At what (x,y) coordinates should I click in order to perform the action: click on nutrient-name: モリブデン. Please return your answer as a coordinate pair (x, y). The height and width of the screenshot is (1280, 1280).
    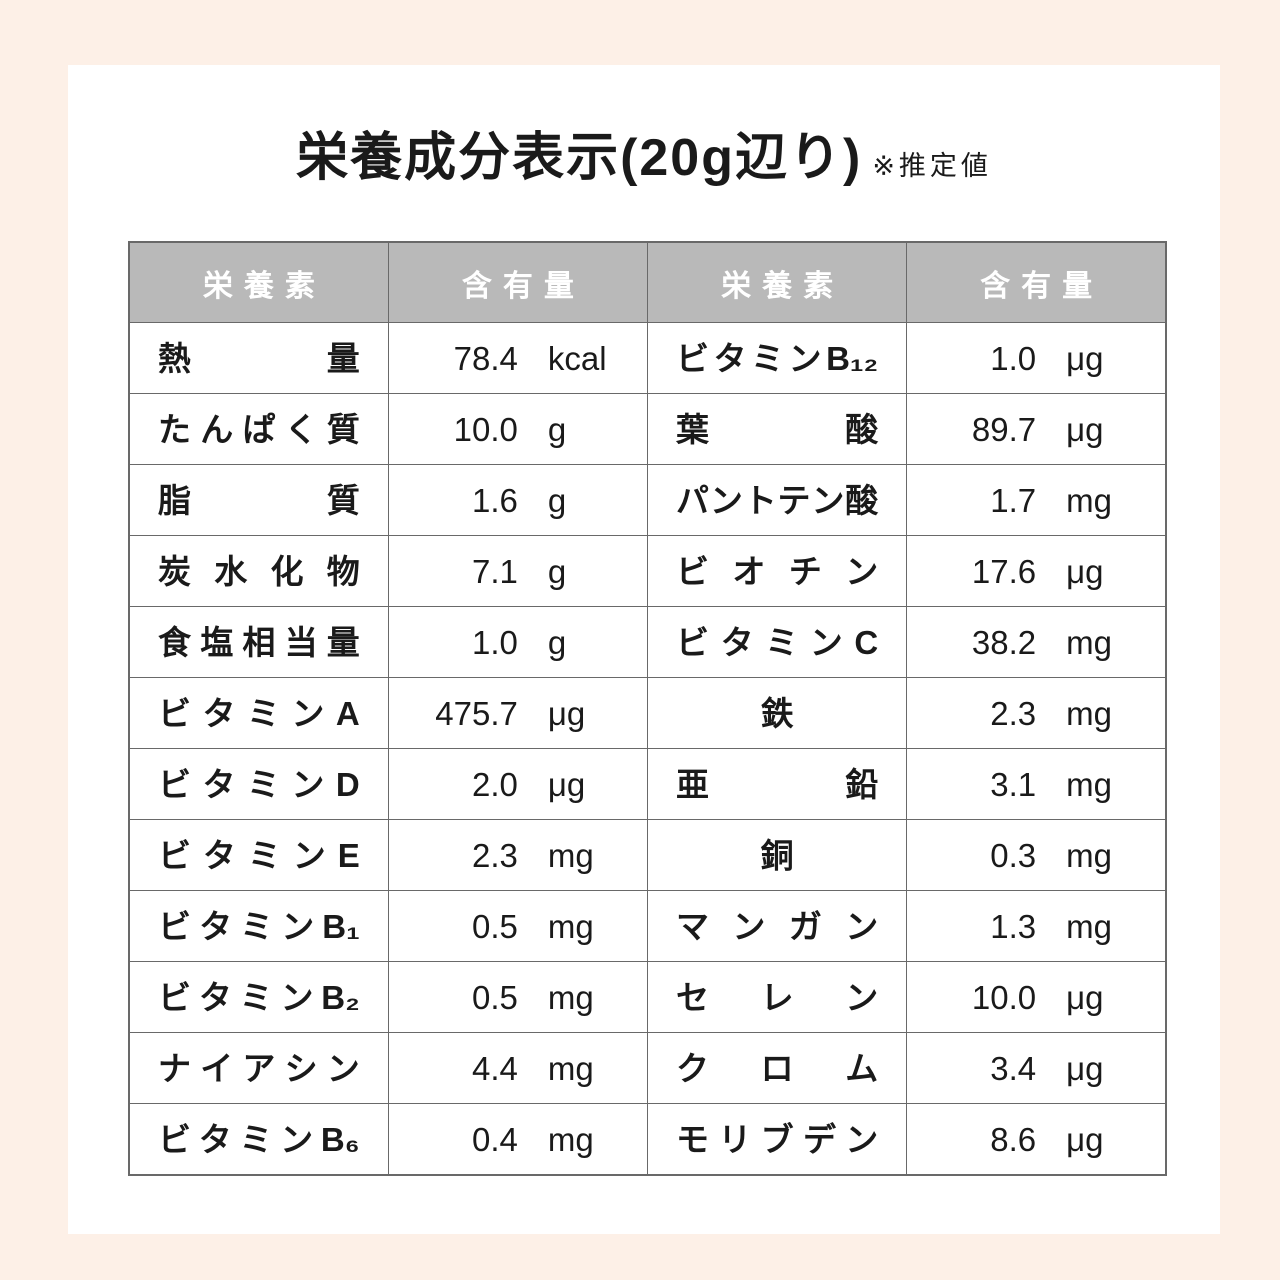
    Looking at the image, I should click on (777, 1139).